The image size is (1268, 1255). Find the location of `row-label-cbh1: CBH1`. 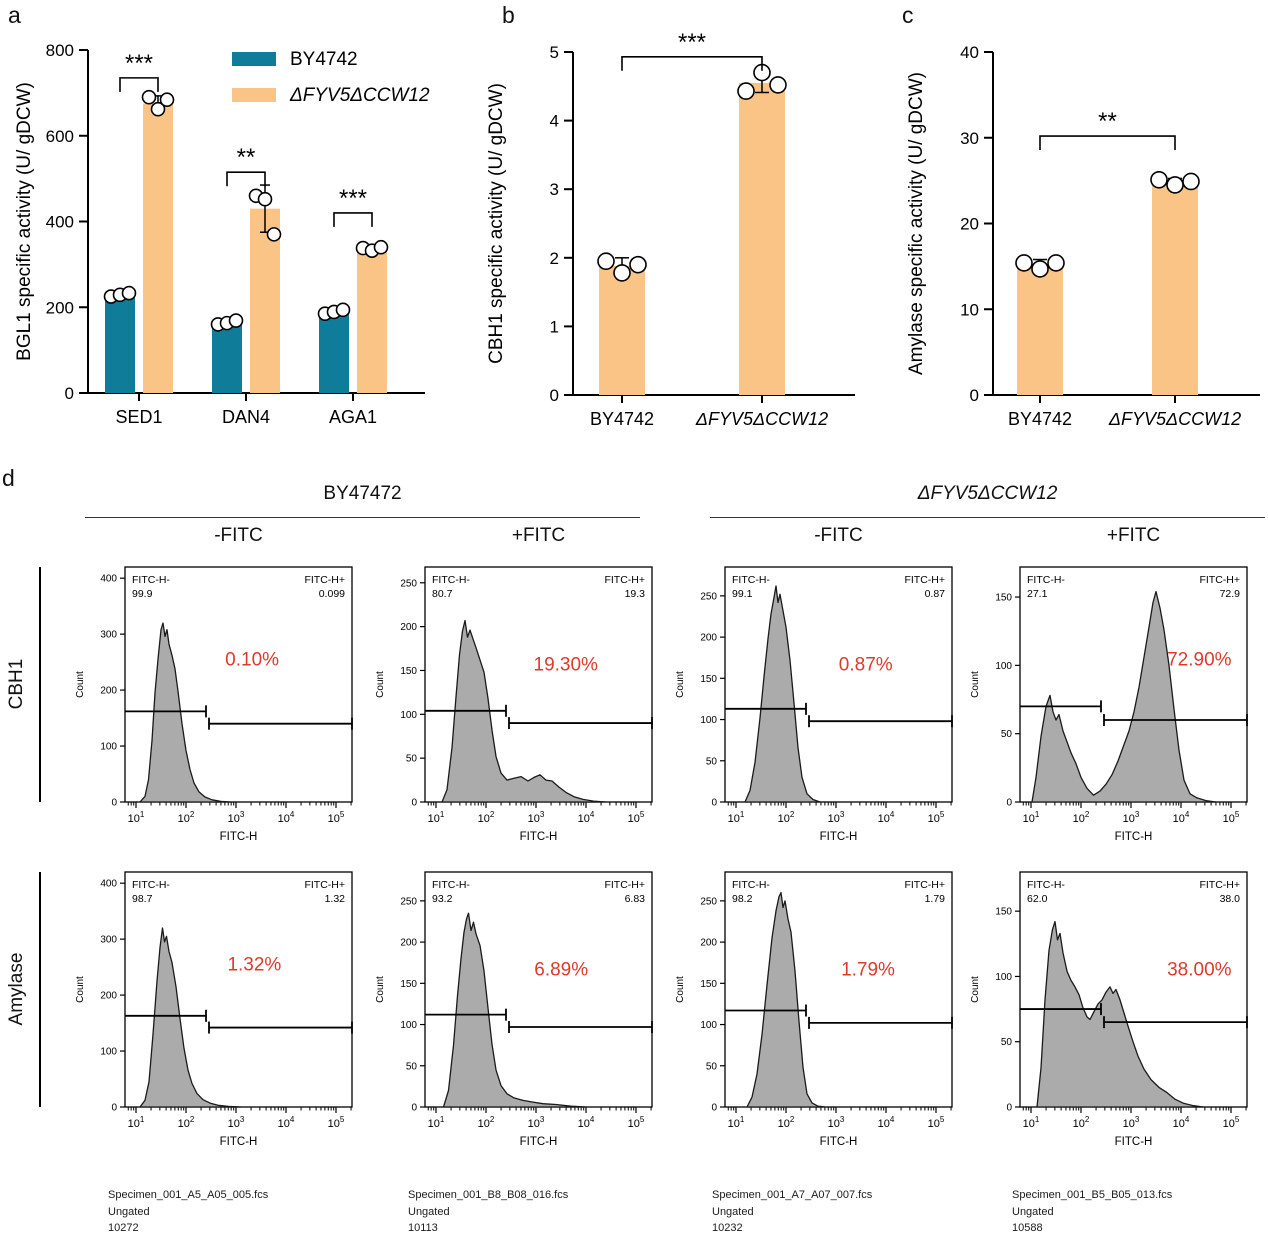

row-label-cbh1: CBH1 is located at coordinates (16, 684).